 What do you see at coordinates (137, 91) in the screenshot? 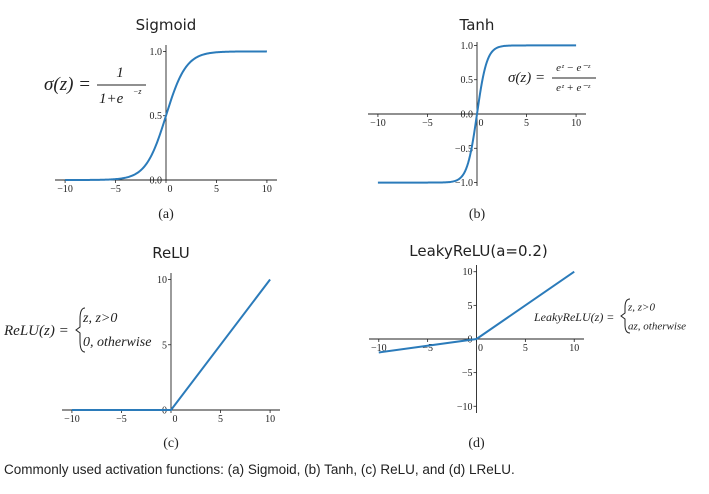
I see `equation-exponent: −z` at bounding box center [137, 91].